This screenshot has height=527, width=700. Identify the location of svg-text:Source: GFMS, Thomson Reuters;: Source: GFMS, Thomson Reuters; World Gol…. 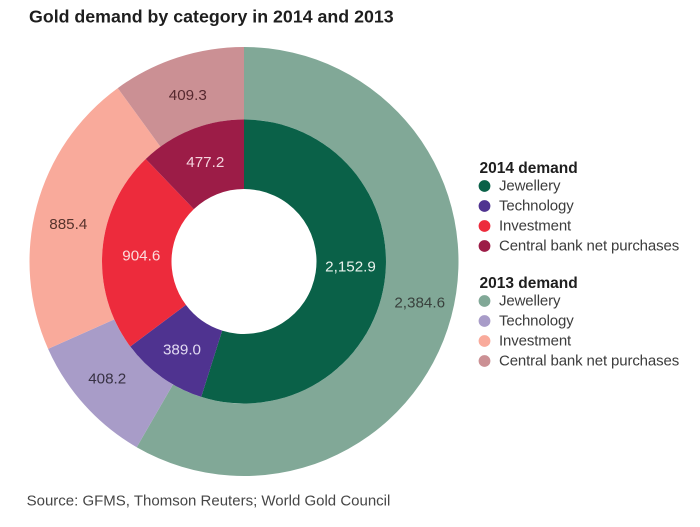
(209, 501).